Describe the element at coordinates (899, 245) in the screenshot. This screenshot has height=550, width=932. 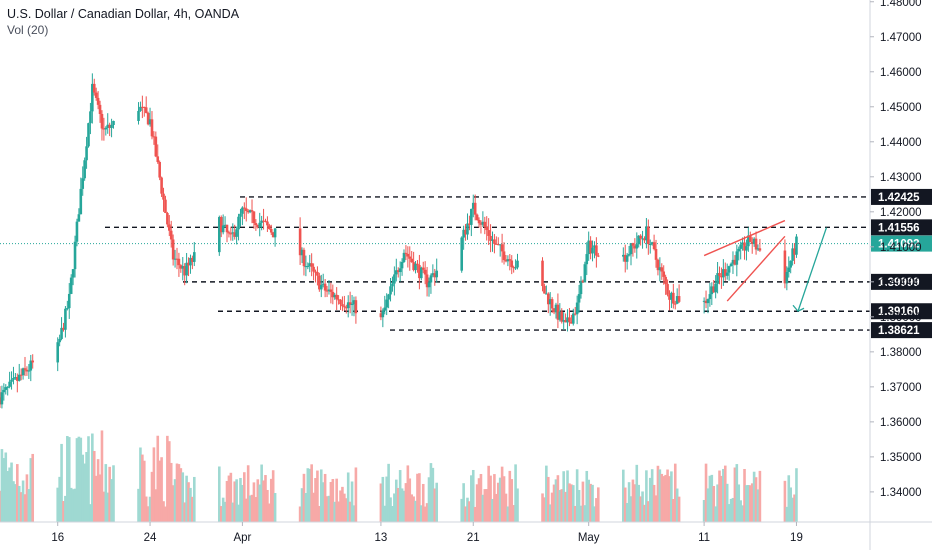
I see `current-price-label: 1.41092` at that location.